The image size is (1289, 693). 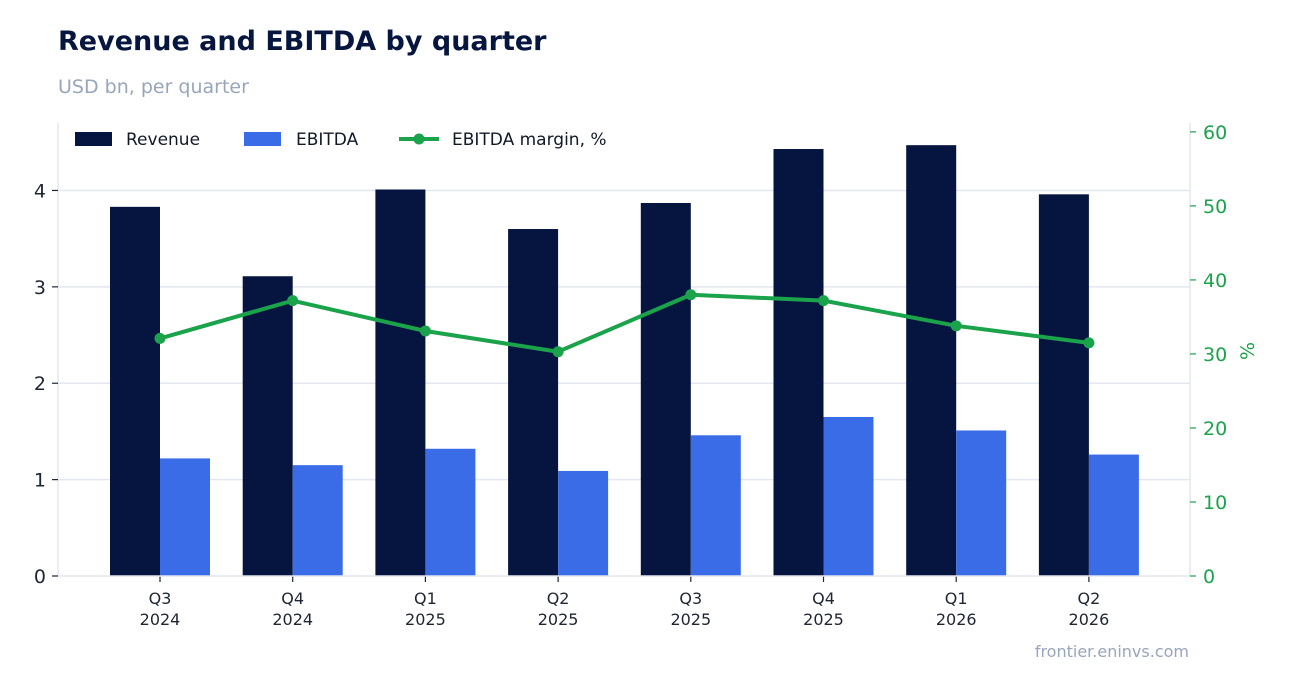 I want to click on legend-label-ebitda: EBITDA, so click(x=327, y=140).